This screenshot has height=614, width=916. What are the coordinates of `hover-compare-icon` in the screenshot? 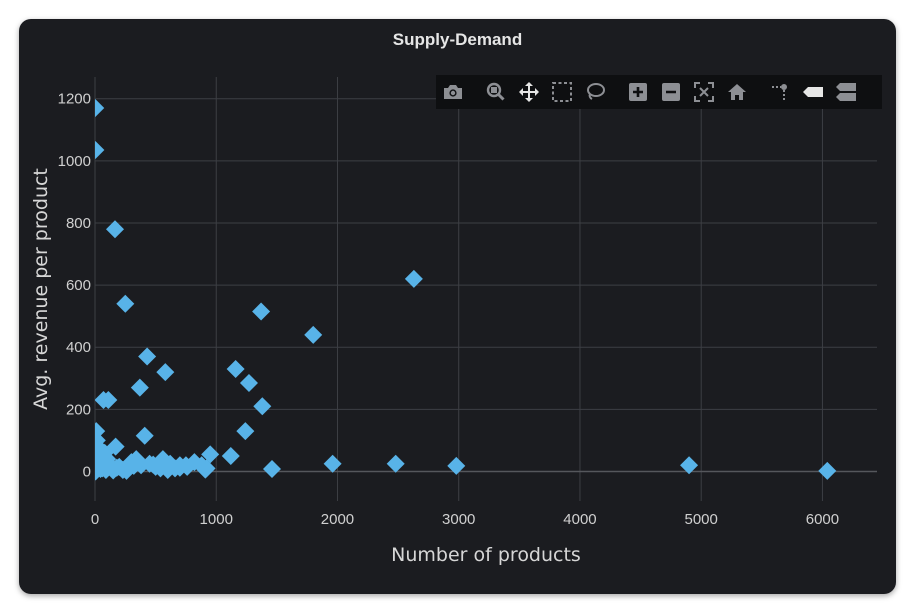 It's located at (845, 92).